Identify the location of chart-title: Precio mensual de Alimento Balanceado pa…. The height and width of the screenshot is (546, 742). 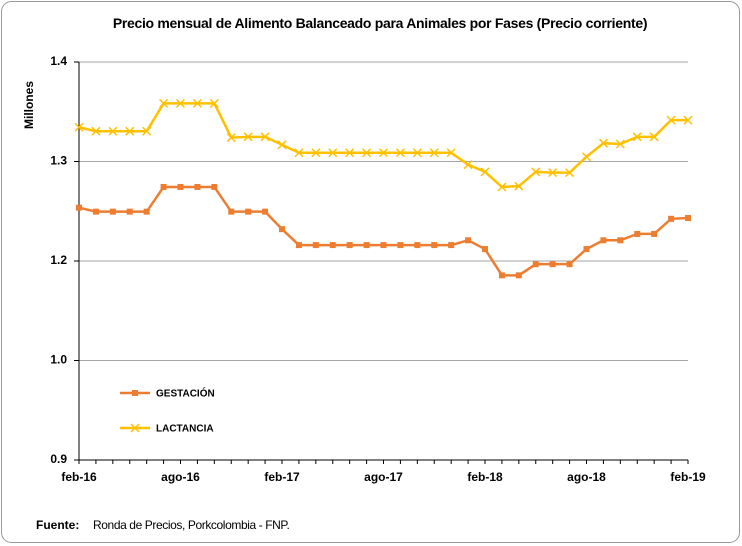
(380, 23).